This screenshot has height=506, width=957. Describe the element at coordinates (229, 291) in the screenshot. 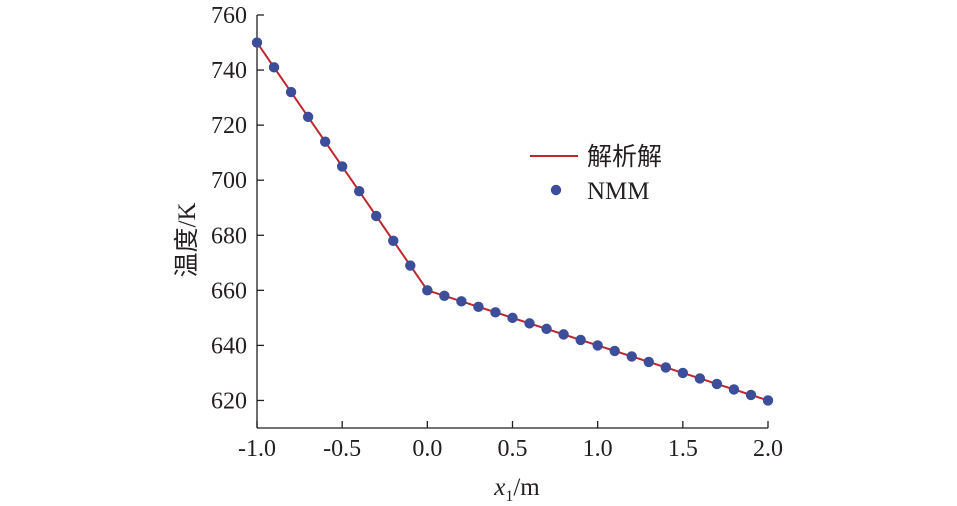

I see `y-tick-label: 660` at that location.